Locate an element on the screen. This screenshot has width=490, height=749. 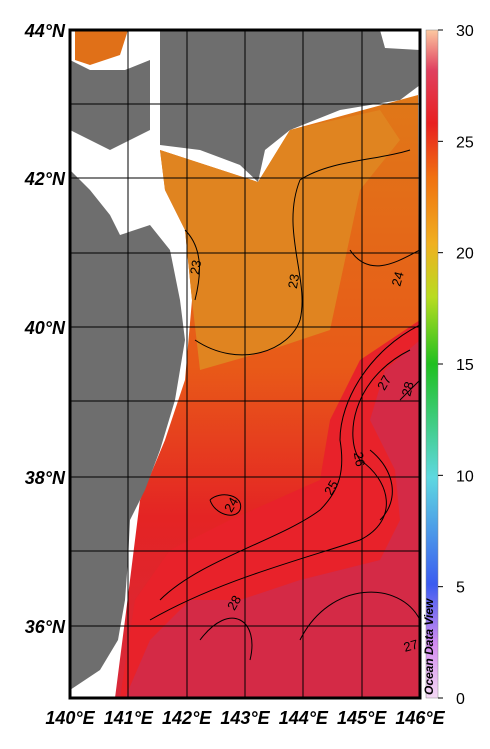
contour-label: 25 is located at coordinates (331, 488).